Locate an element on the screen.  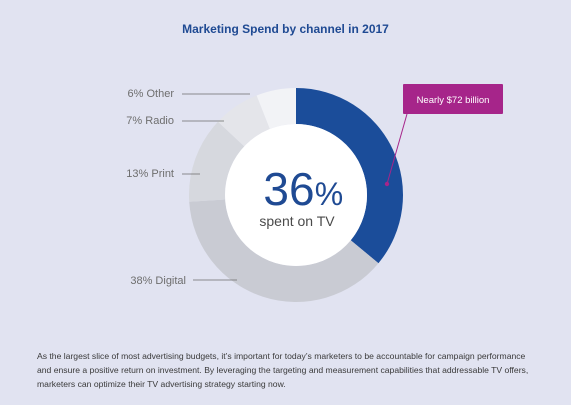
center-percent-number: 36 is located at coordinates (288, 189).